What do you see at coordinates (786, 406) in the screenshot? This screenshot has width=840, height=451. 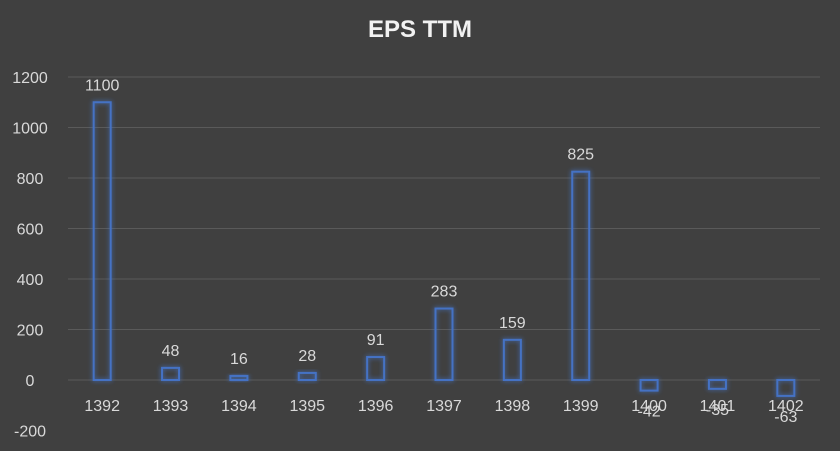 I see `x-tick-label: 1402` at bounding box center [786, 406].